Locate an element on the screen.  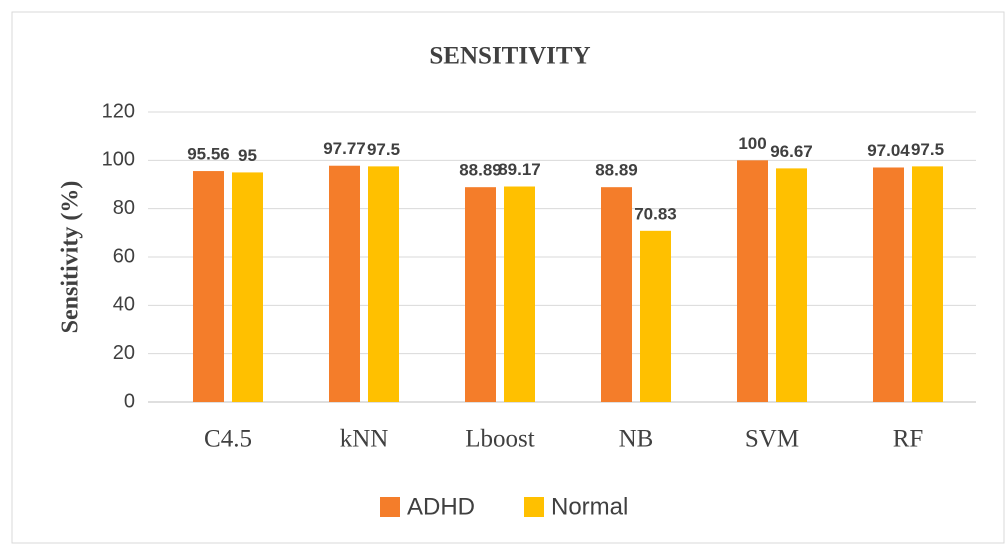
y-tick-label: 40 is located at coordinates (124, 305).